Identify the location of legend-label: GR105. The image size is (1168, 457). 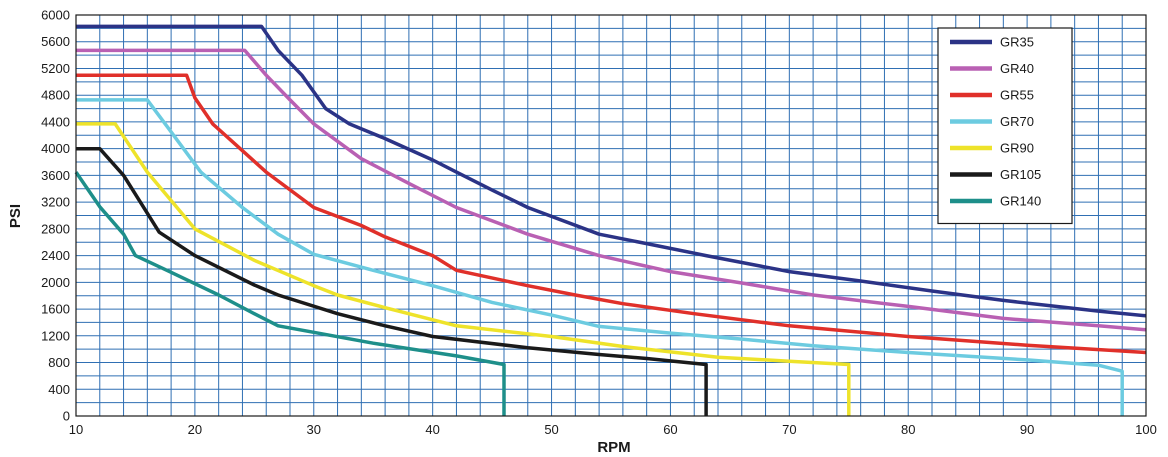
(1020, 174).